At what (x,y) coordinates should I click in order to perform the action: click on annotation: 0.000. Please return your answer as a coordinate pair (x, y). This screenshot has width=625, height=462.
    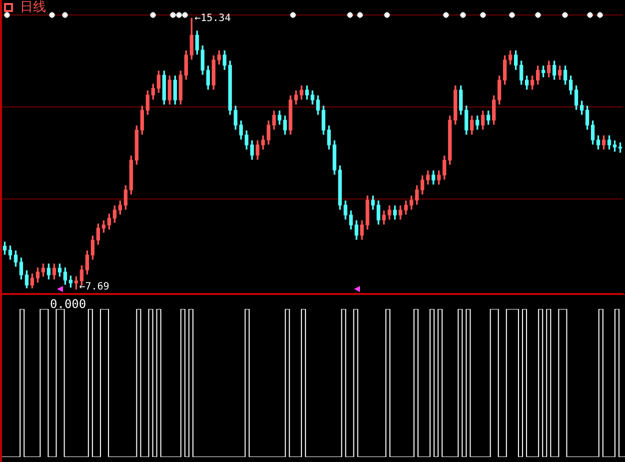
    Looking at the image, I should click on (68, 304).